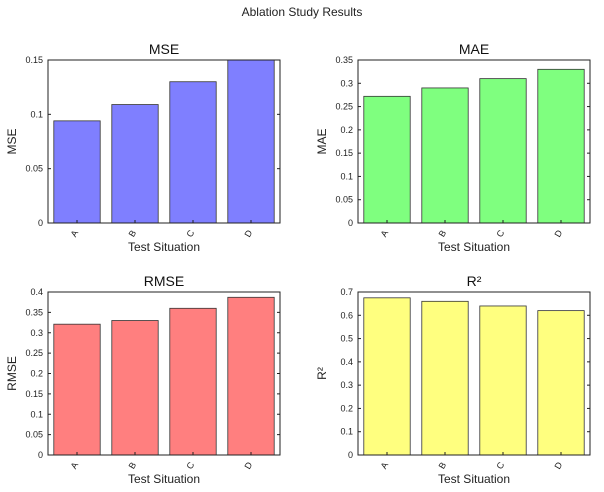 The image size is (604, 492). Describe the element at coordinates (164, 281) in the screenshot. I see `subplot-title: RMSE` at that location.